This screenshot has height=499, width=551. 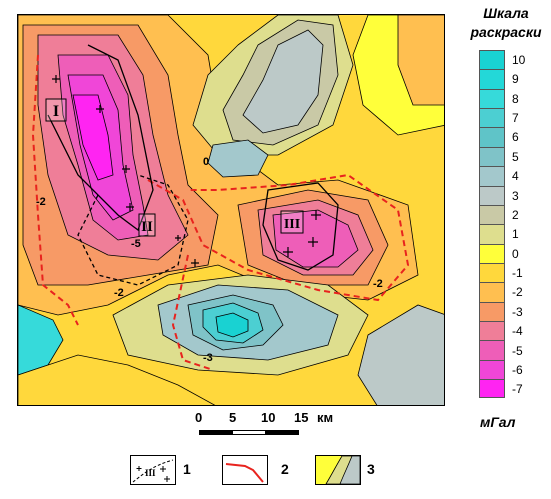 What do you see at coordinates (325, 417) in the screenshot?
I see `km-unit: км` at bounding box center [325, 417].